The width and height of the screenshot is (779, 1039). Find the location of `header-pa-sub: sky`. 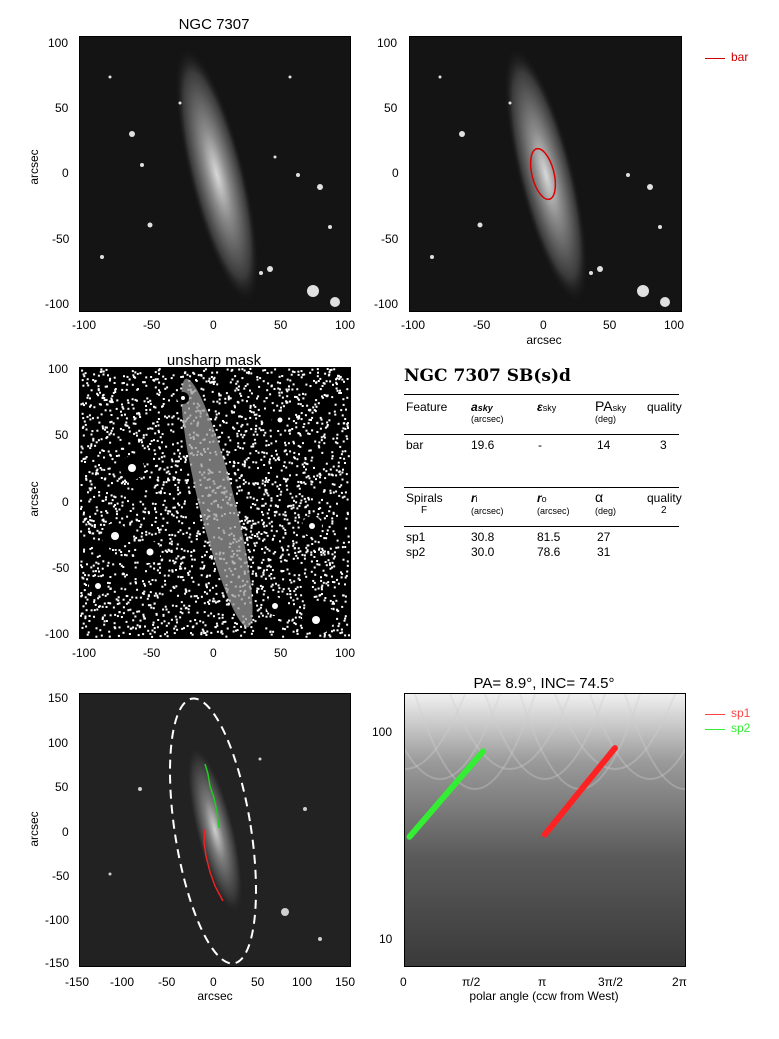

header-pa-sub: sky is located at coordinates (619, 408).